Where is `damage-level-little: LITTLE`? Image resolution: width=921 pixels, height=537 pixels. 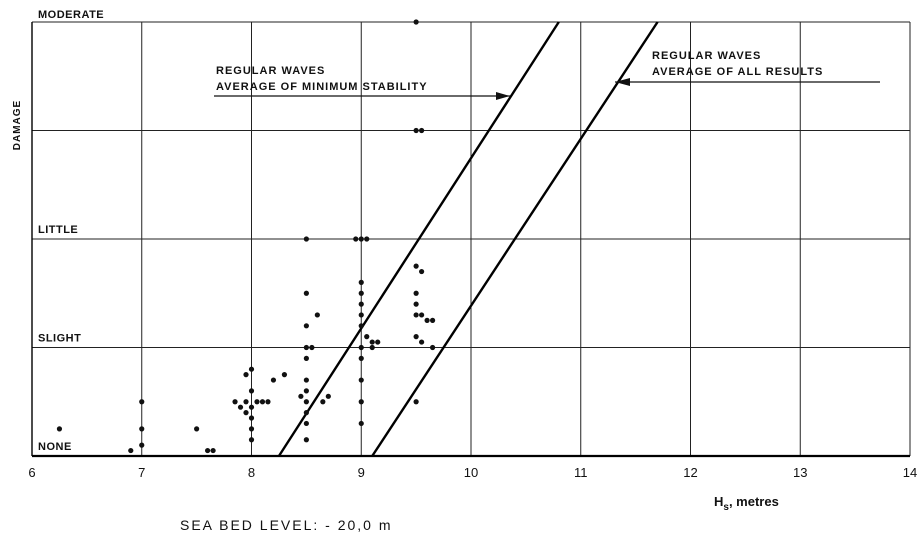 damage-level-little: LITTLE is located at coordinates (58, 230).